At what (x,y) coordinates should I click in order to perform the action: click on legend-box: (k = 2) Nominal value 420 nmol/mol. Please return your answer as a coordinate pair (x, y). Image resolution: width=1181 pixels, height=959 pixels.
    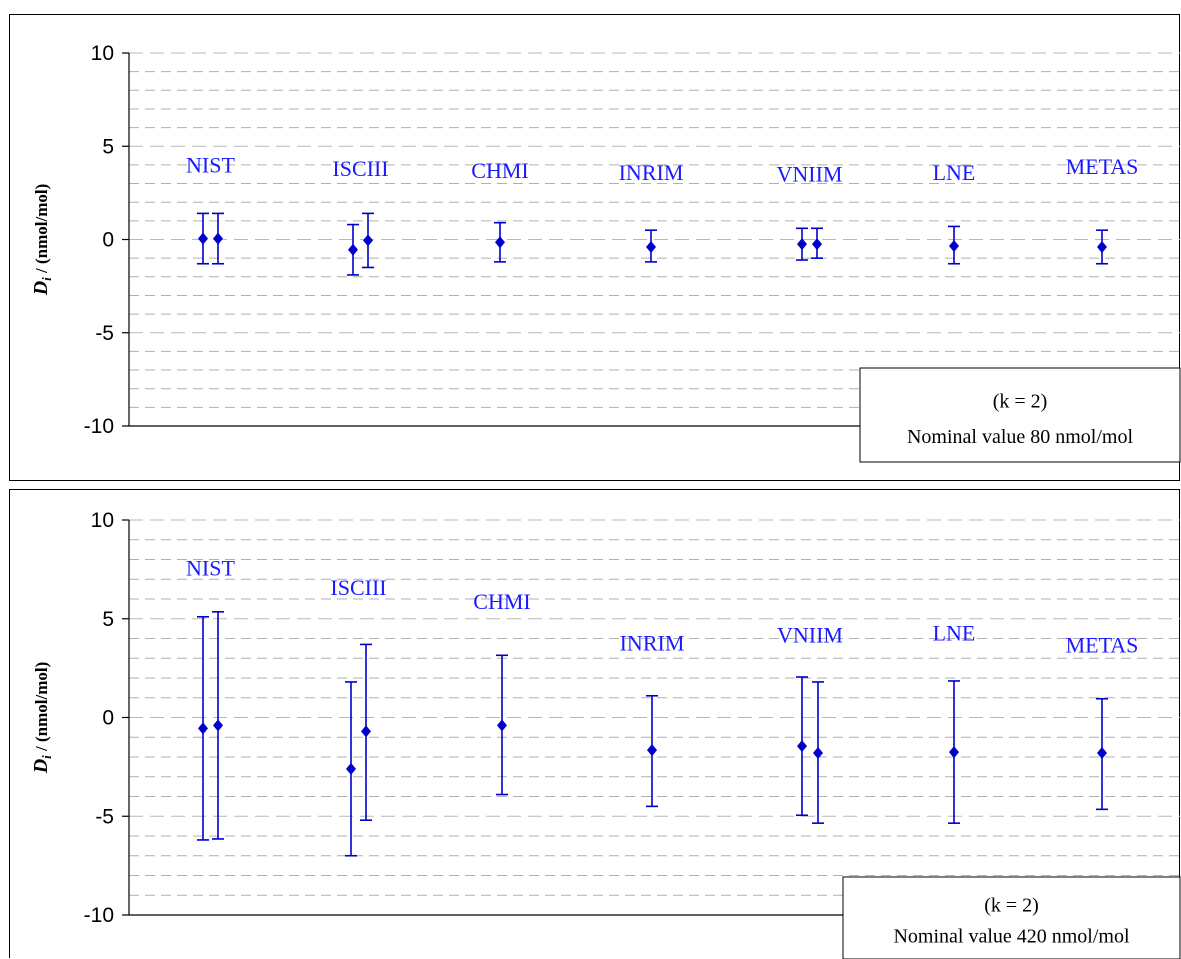
    Looking at the image, I should click on (1011, 917).